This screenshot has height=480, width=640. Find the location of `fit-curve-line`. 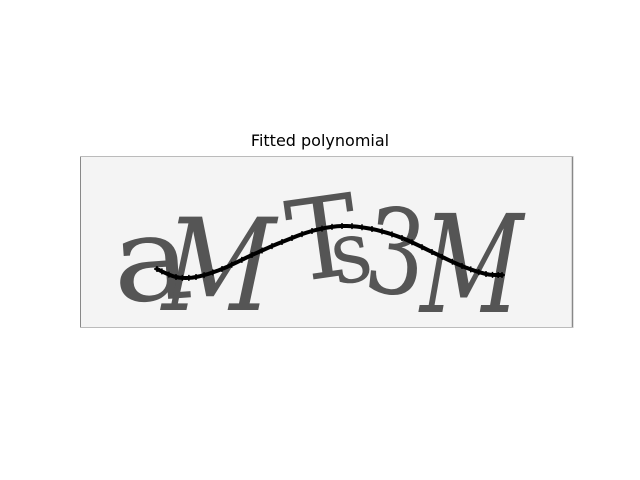

fit-curve-line is located at coordinates (329, 252).